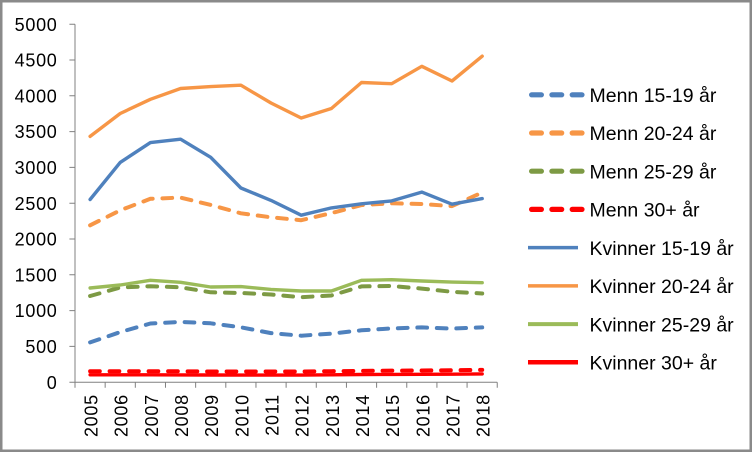 The height and width of the screenshot is (452, 752). What do you see at coordinates (122, 415) in the screenshot?
I see `svg-text: 2006` at bounding box center [122, 415].